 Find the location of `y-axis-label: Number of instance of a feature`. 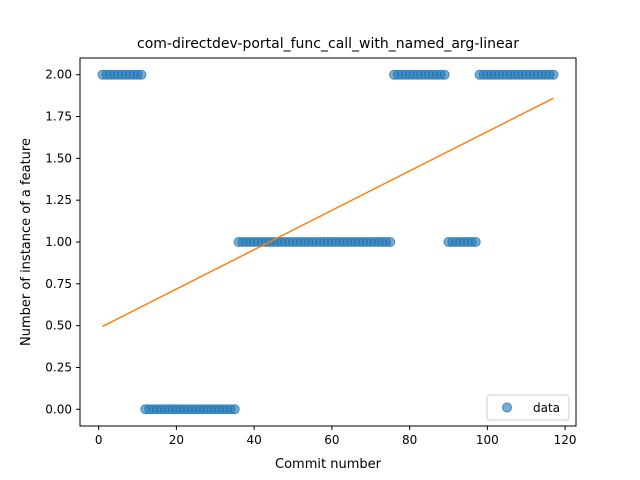

y-axis-label: Number of instance of a feature is located at coordinates (26, 242).